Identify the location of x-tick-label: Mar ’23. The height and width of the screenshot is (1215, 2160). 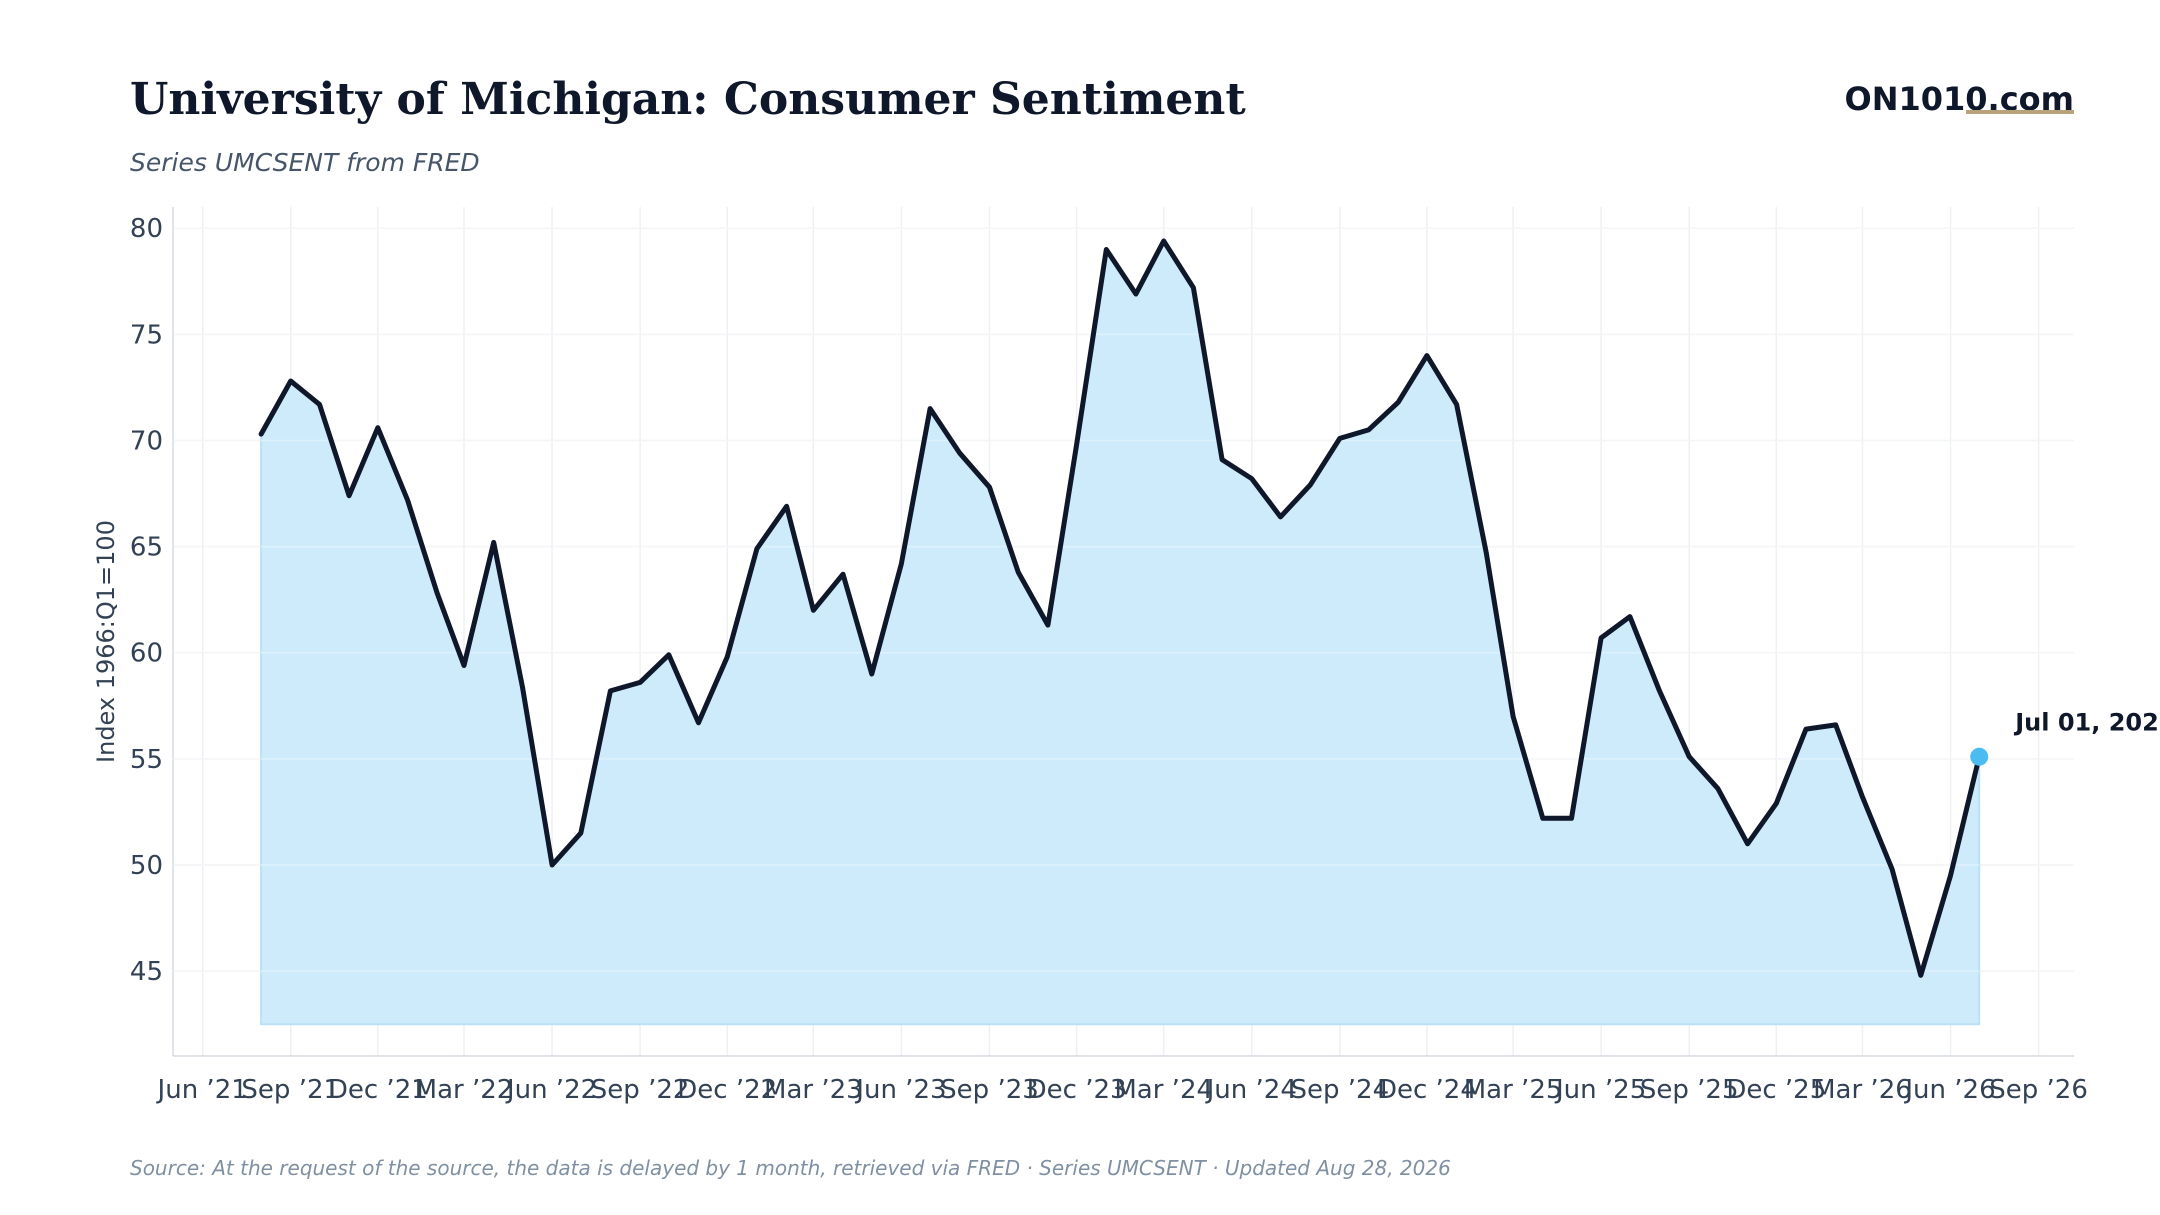
(813, 1090).